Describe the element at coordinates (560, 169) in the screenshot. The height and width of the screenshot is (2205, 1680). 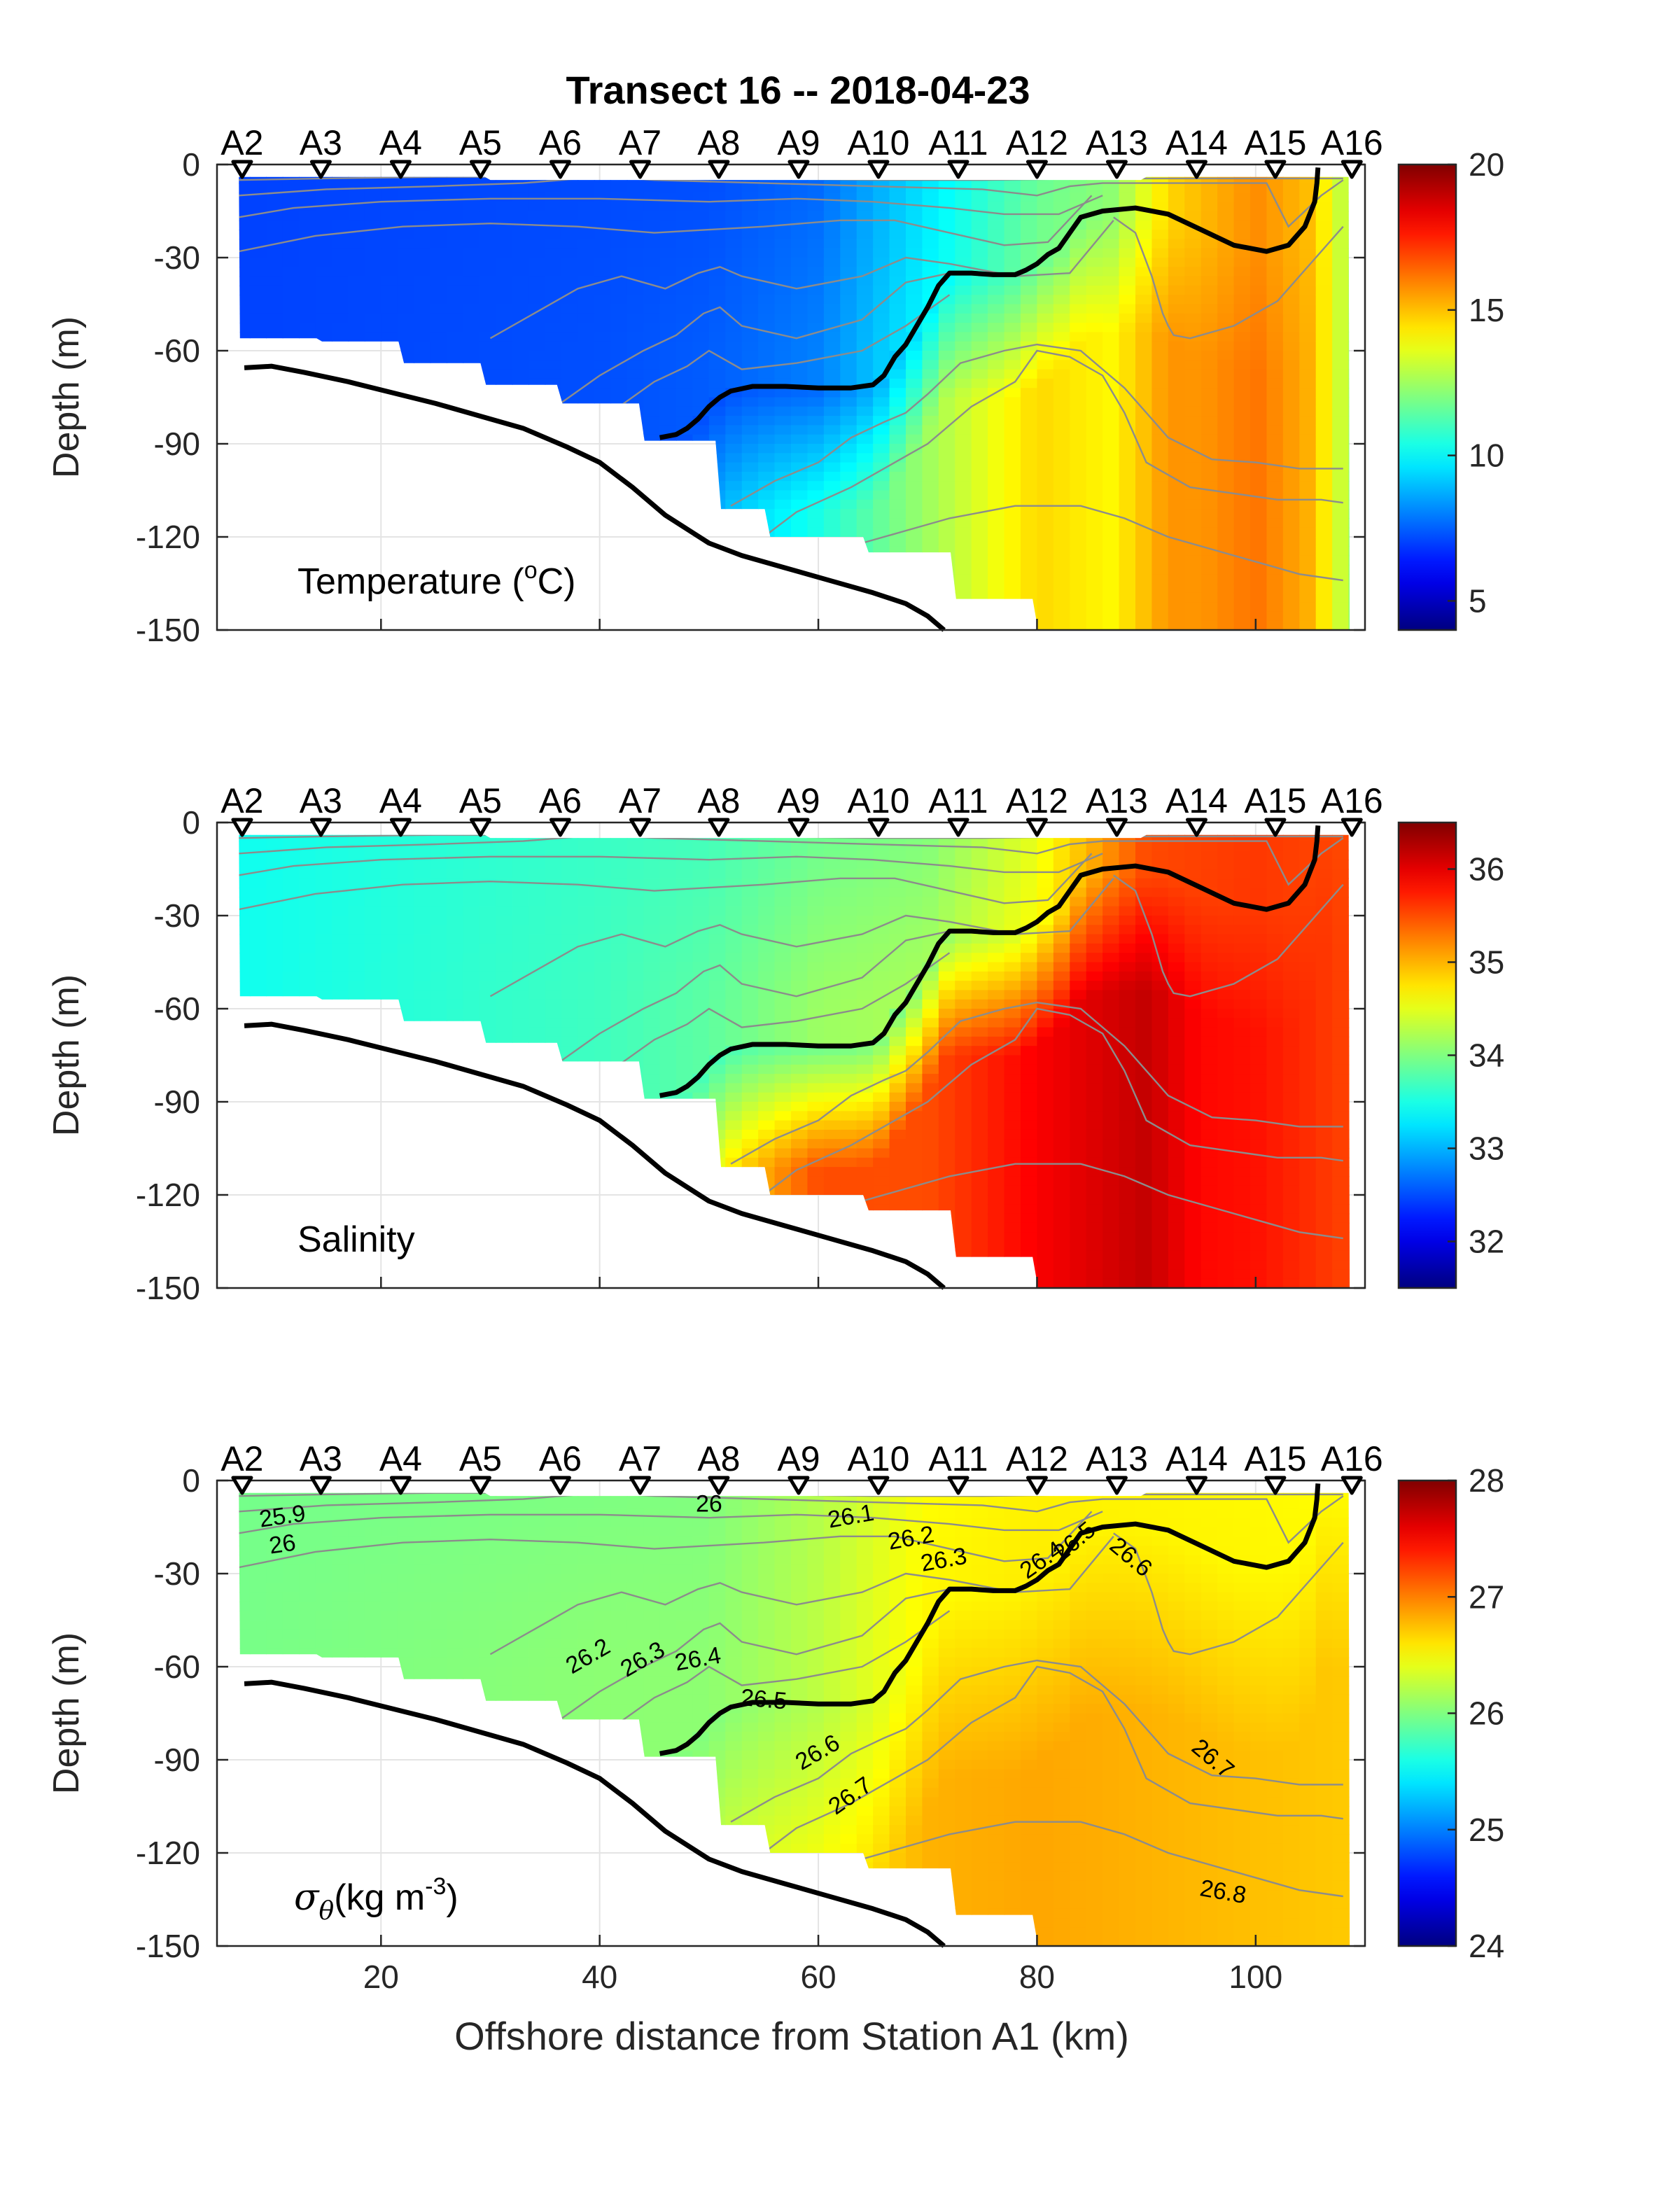
I see `station-marker` at that location.